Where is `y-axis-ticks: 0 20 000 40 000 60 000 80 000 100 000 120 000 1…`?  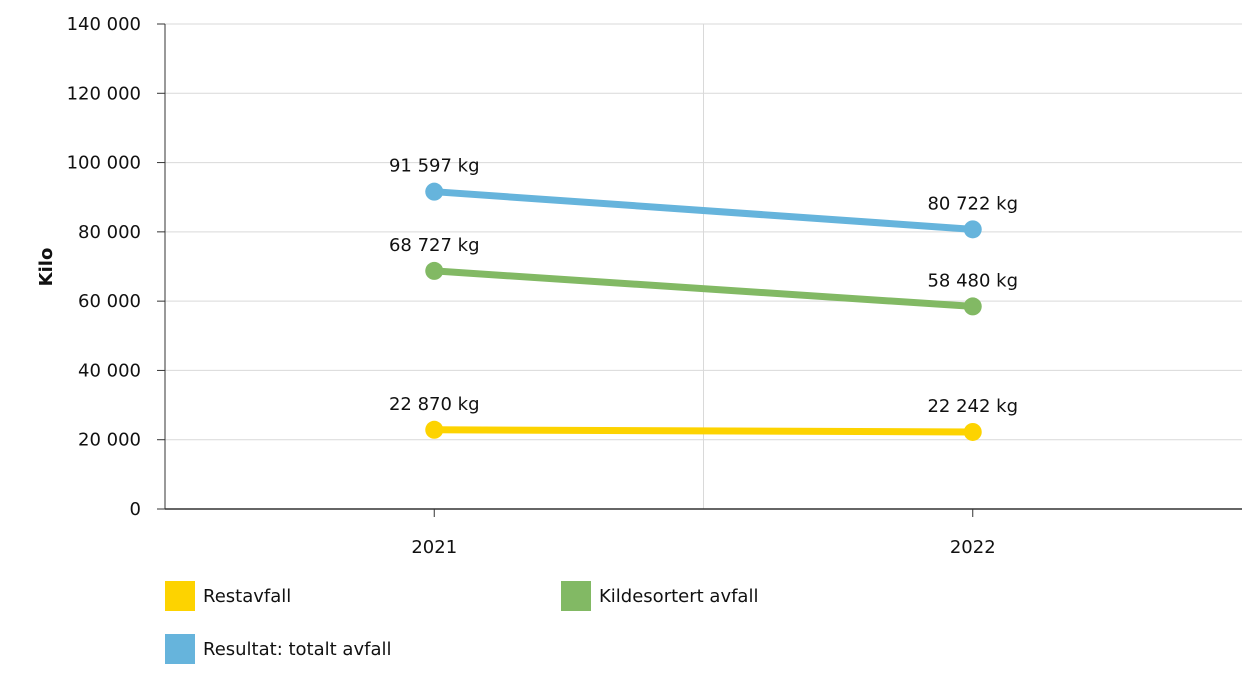
y-axis-ticks: 0 20 000 40 000 60 000 80 000 100 000 120 000 1… is located at coordinates (116, 267).